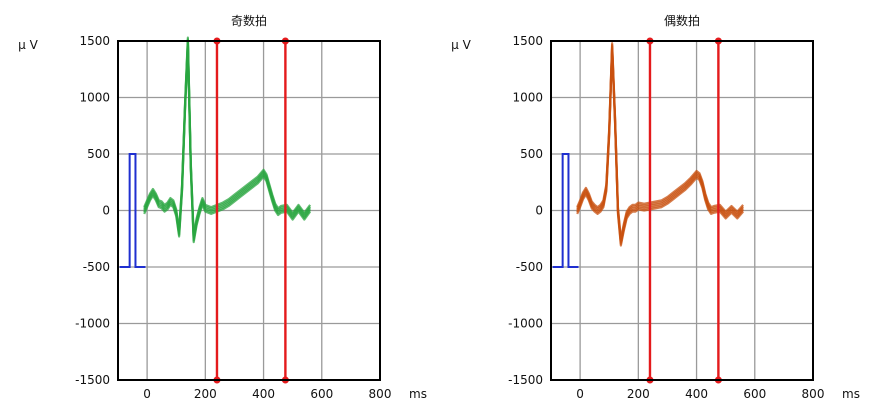 Image resolution: width=876 pixels, height=403 pixels. What do you see at coordinates (249, 20) in the screenshot?
I see `chart-title: 奇数拍` at bounding box center [249, 20].